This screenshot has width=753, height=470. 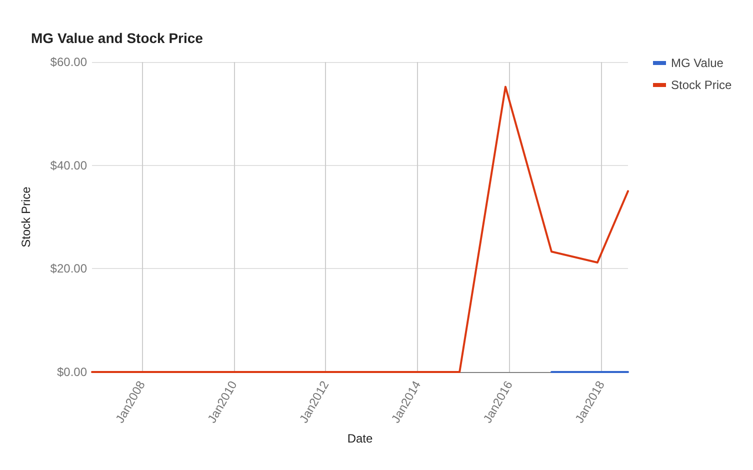 I want to click on legend-label: Stock Price, so click(x=701, y=85).